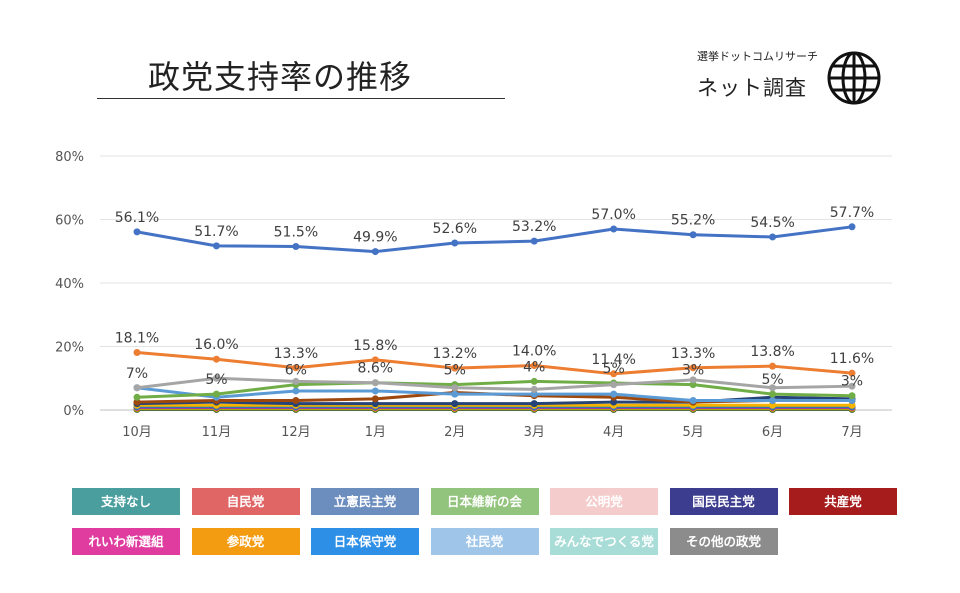  I want to click on data-label: 54.5%, so click(772, 223).